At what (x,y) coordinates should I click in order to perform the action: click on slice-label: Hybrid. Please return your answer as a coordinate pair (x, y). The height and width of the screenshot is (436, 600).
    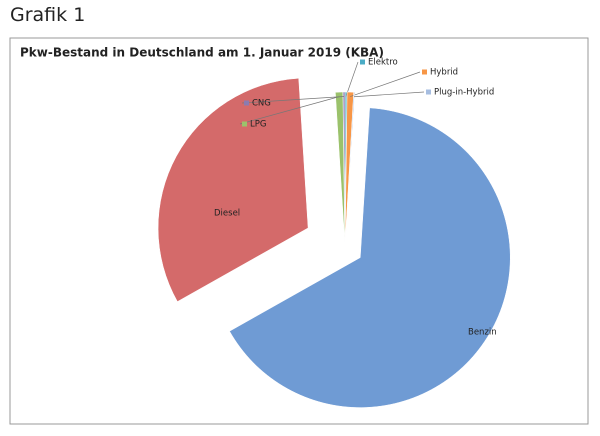
    Looking at the image, I should click on (444, 73).